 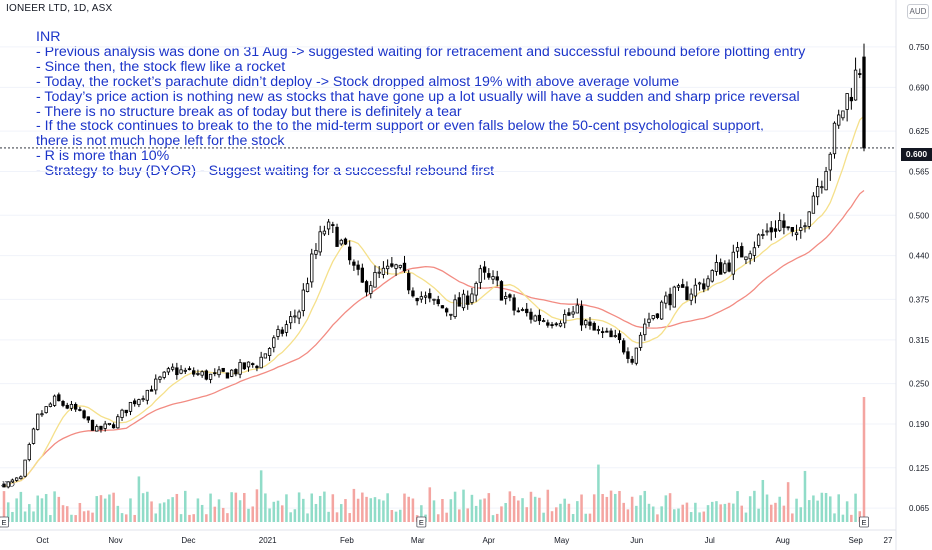 I want to click on x-tick-label: Apr, so click(x=488, y=540).